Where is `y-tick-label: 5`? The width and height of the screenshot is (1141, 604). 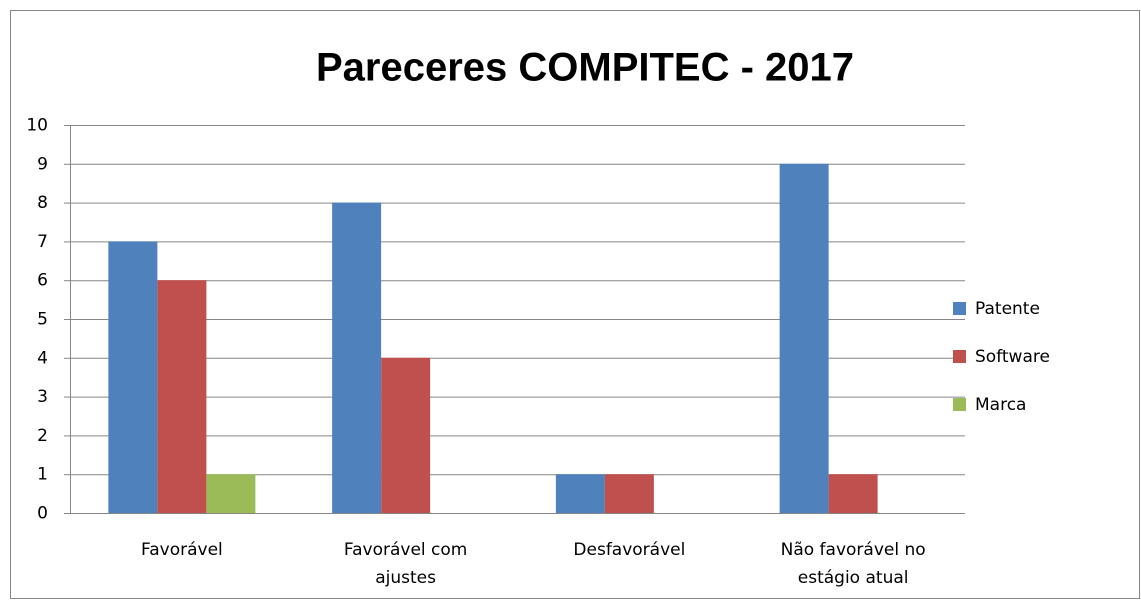
y-tick-label: 5 is located at coordinates (42, 320).